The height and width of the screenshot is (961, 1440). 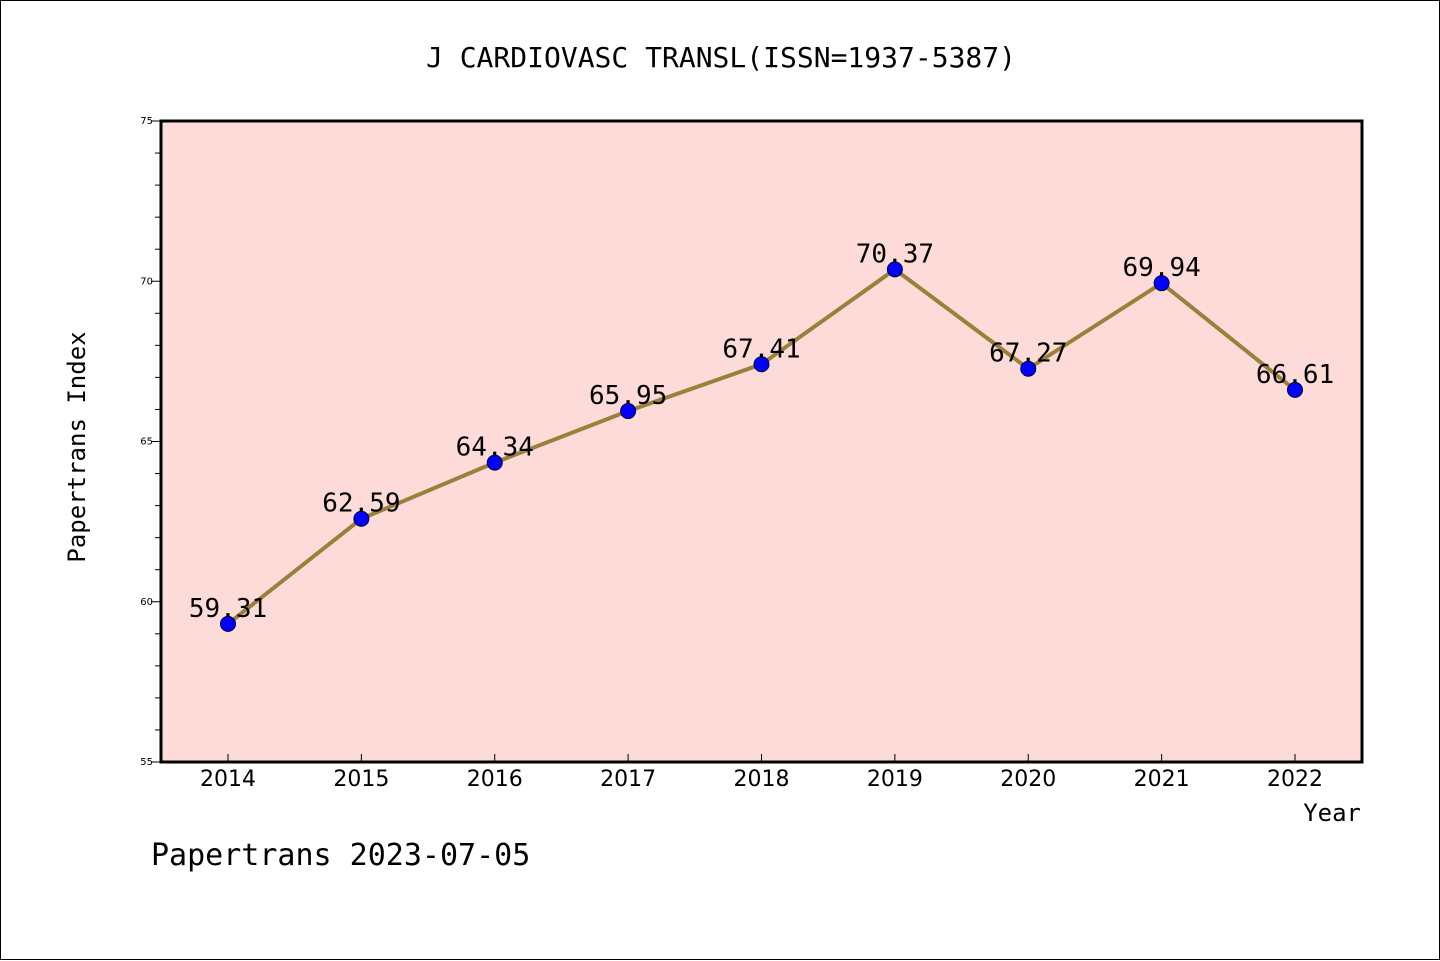 What do you see at coordinates (146, 762) in the screenshot?
I see `y-tick-label: 55` at bounding box center [146, 762].